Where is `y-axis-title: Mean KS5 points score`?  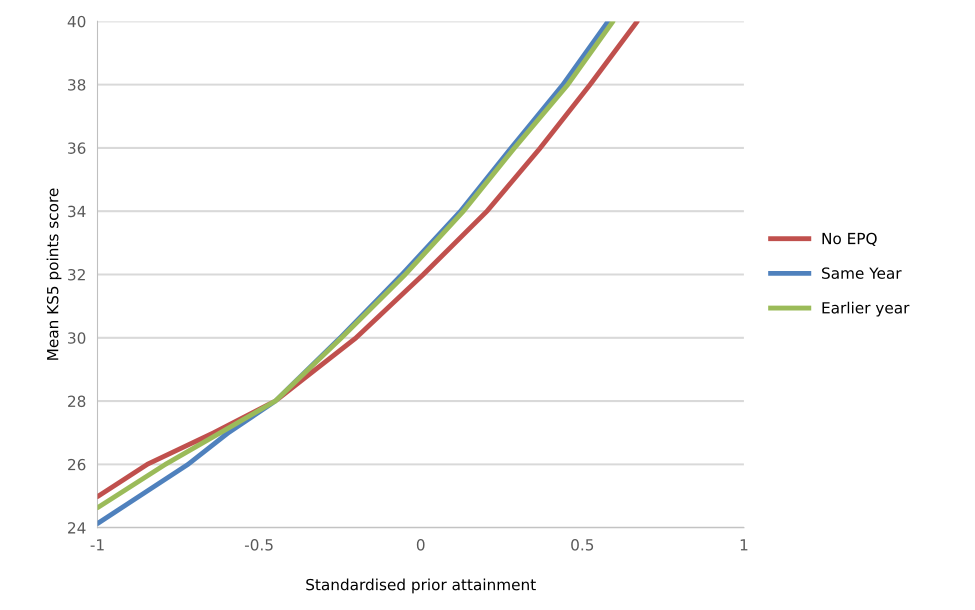 y-axis-title: Mean KS5 points score is located at coordinates (54, 274).